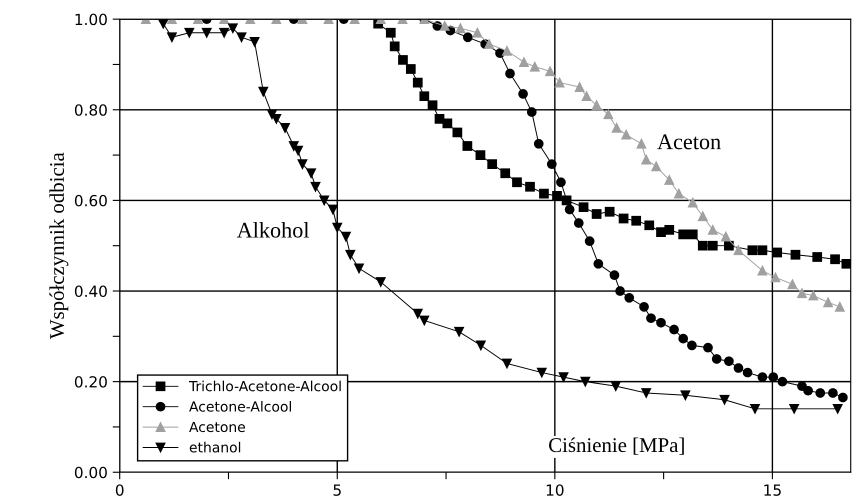 This screenshot has width=855, height=504. I want to click on annotation: Aceton, so click(689, 142).